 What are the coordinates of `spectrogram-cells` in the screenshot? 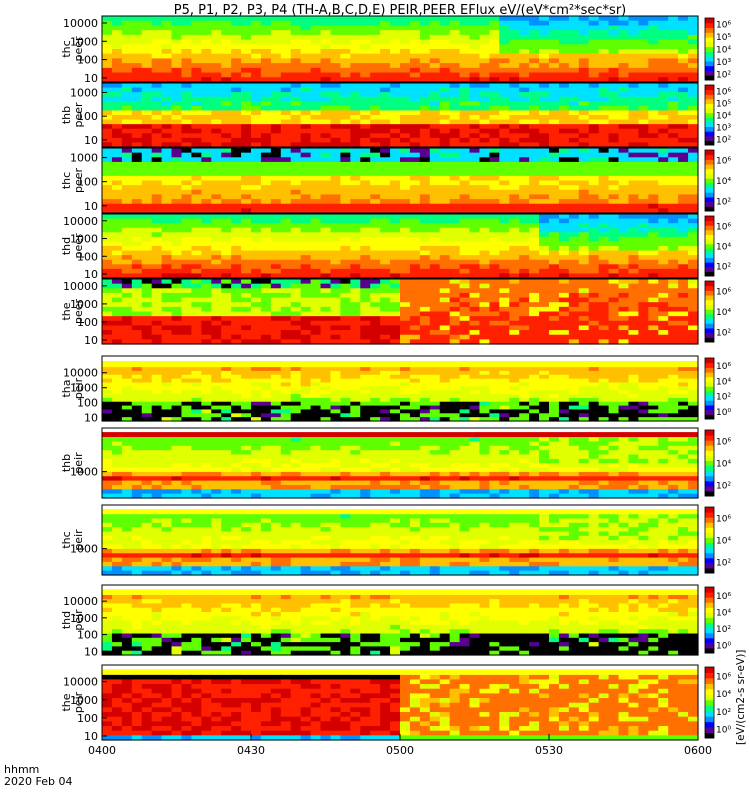 It's located at (400, 115).